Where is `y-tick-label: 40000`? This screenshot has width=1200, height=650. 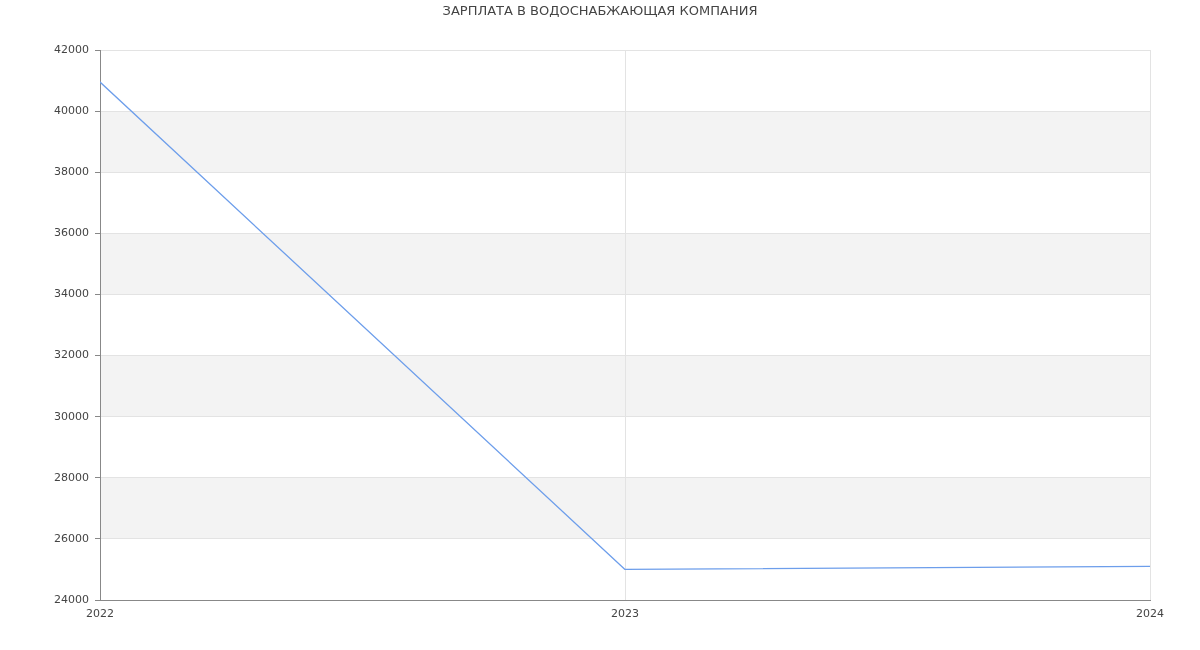
y-tick-label: 40000 is located at coordinates (71, 110).